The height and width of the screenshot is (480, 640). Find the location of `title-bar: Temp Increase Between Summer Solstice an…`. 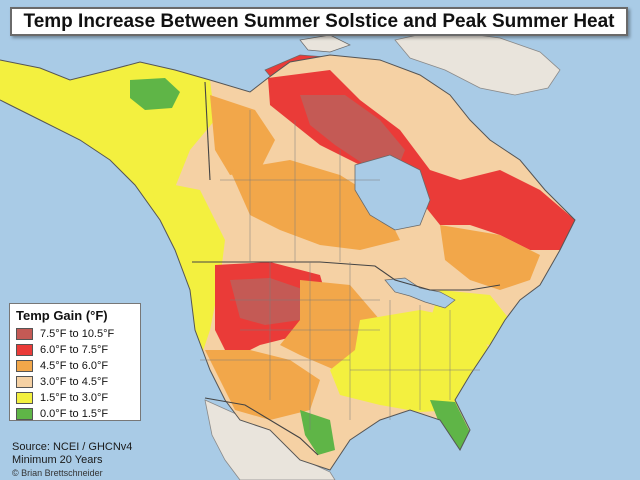

title-bar: Temp Increase Between Summer Solstice an… is located at coordinates (319, 21).